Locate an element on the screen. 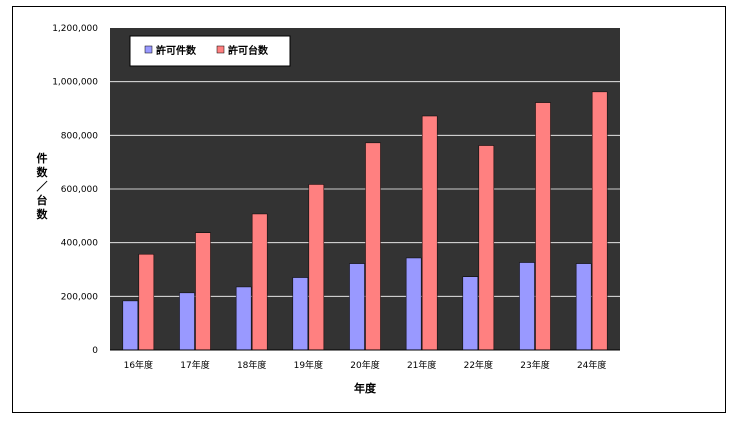 The width and height of the screenshot is (742, 425). legend-box is located at coordinates (210, 51).